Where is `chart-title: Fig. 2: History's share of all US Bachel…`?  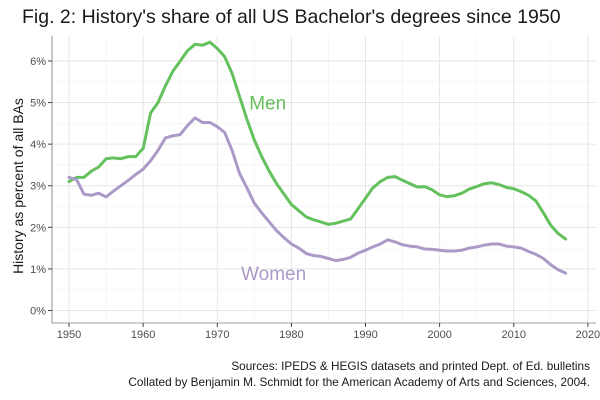 chart-title: Fig. 2: History's share of all US Bachel… is located at coordinates (291, 17).